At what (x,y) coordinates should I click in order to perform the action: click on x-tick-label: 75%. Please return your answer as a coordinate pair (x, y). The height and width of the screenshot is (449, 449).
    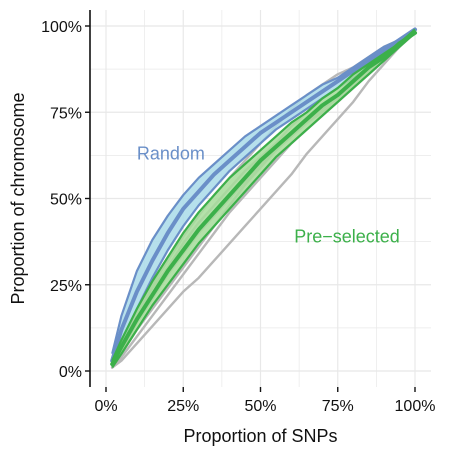
    Looking at the image, I should click on (338, 406).